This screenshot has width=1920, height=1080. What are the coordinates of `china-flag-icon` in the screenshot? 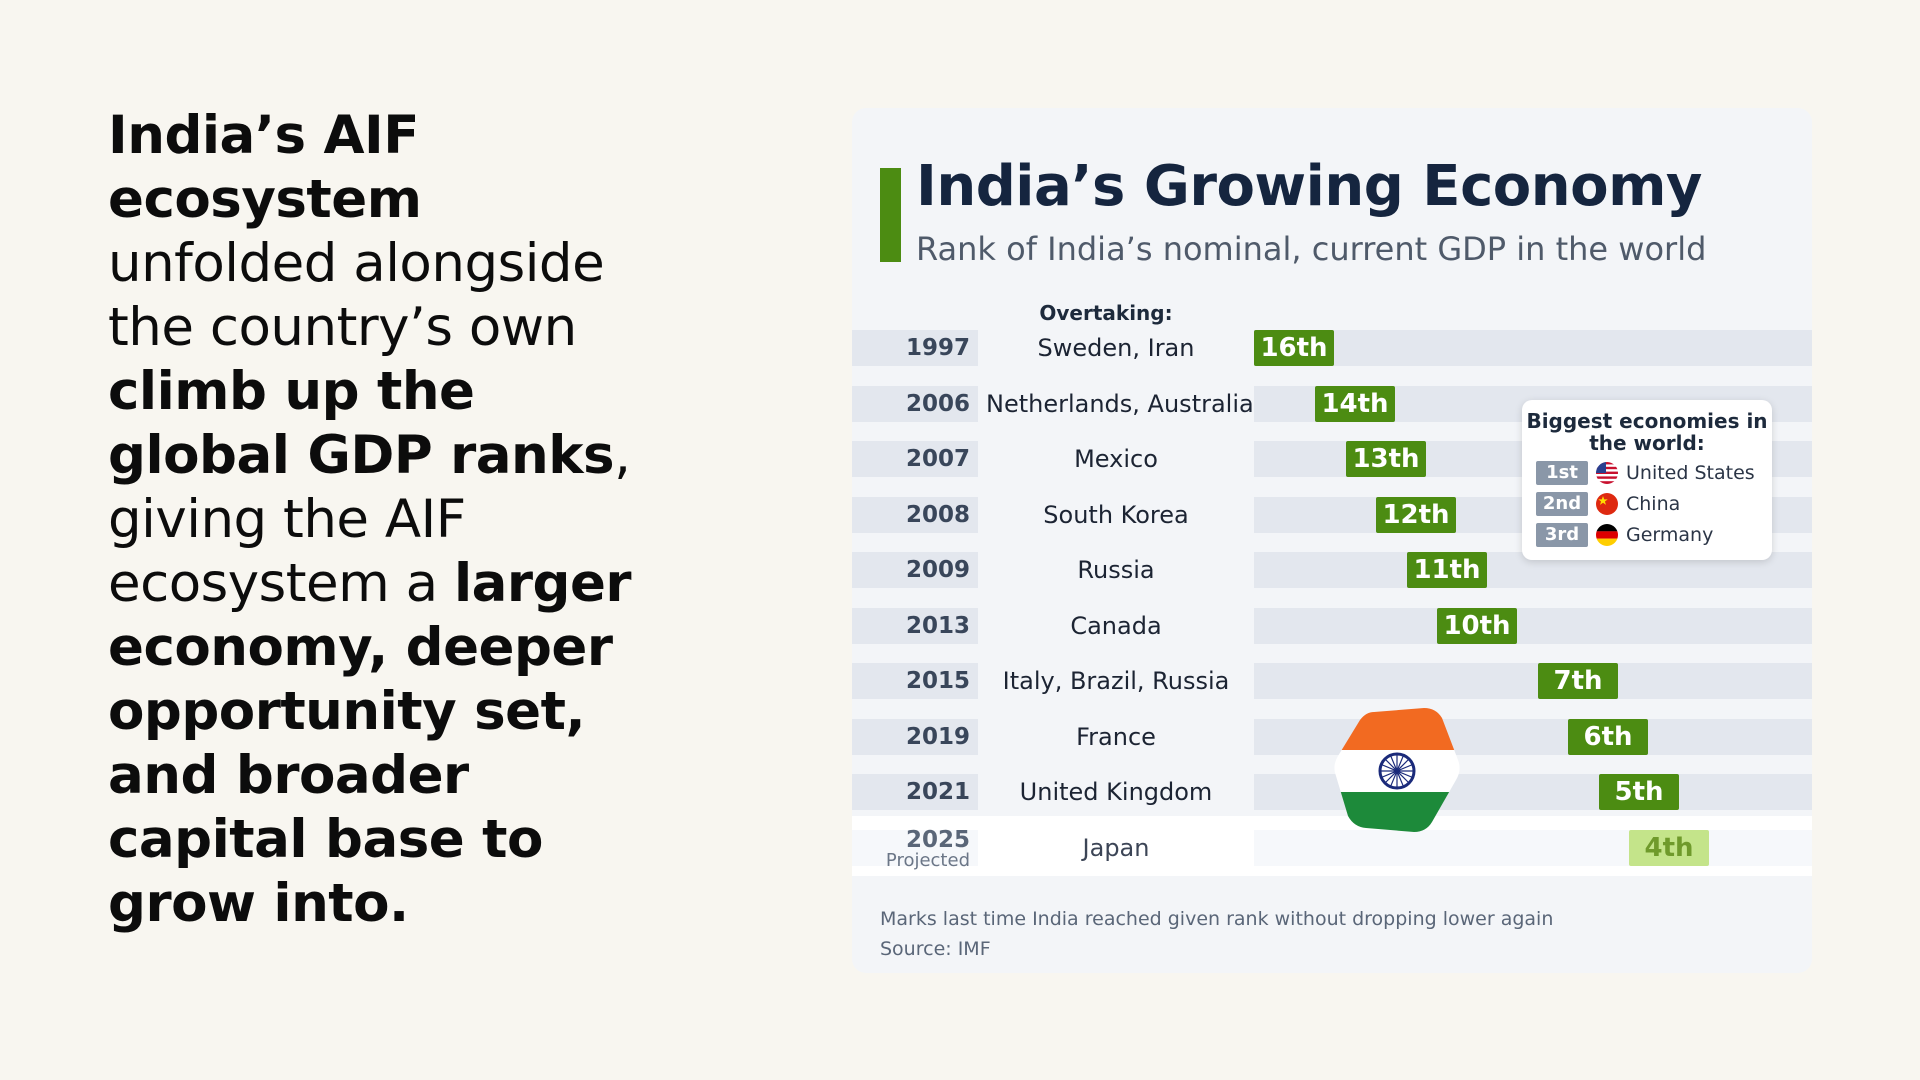 It's located at (1607, 504).